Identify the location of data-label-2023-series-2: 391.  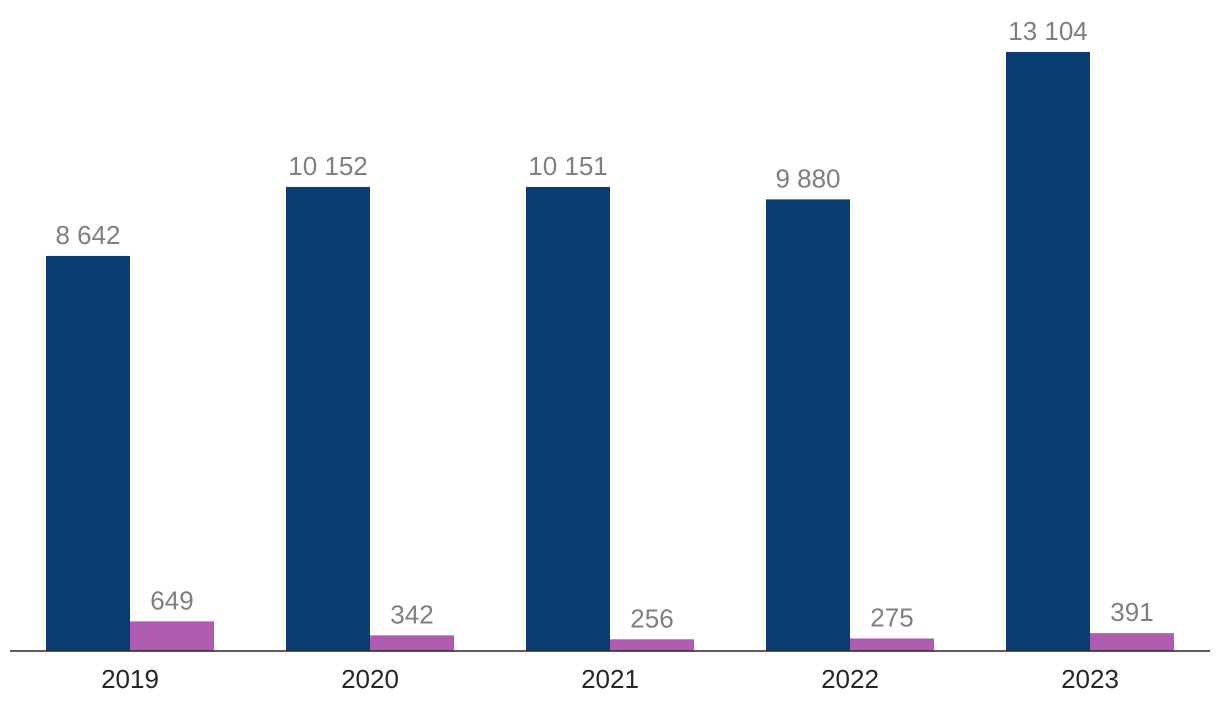
(1131, 612).